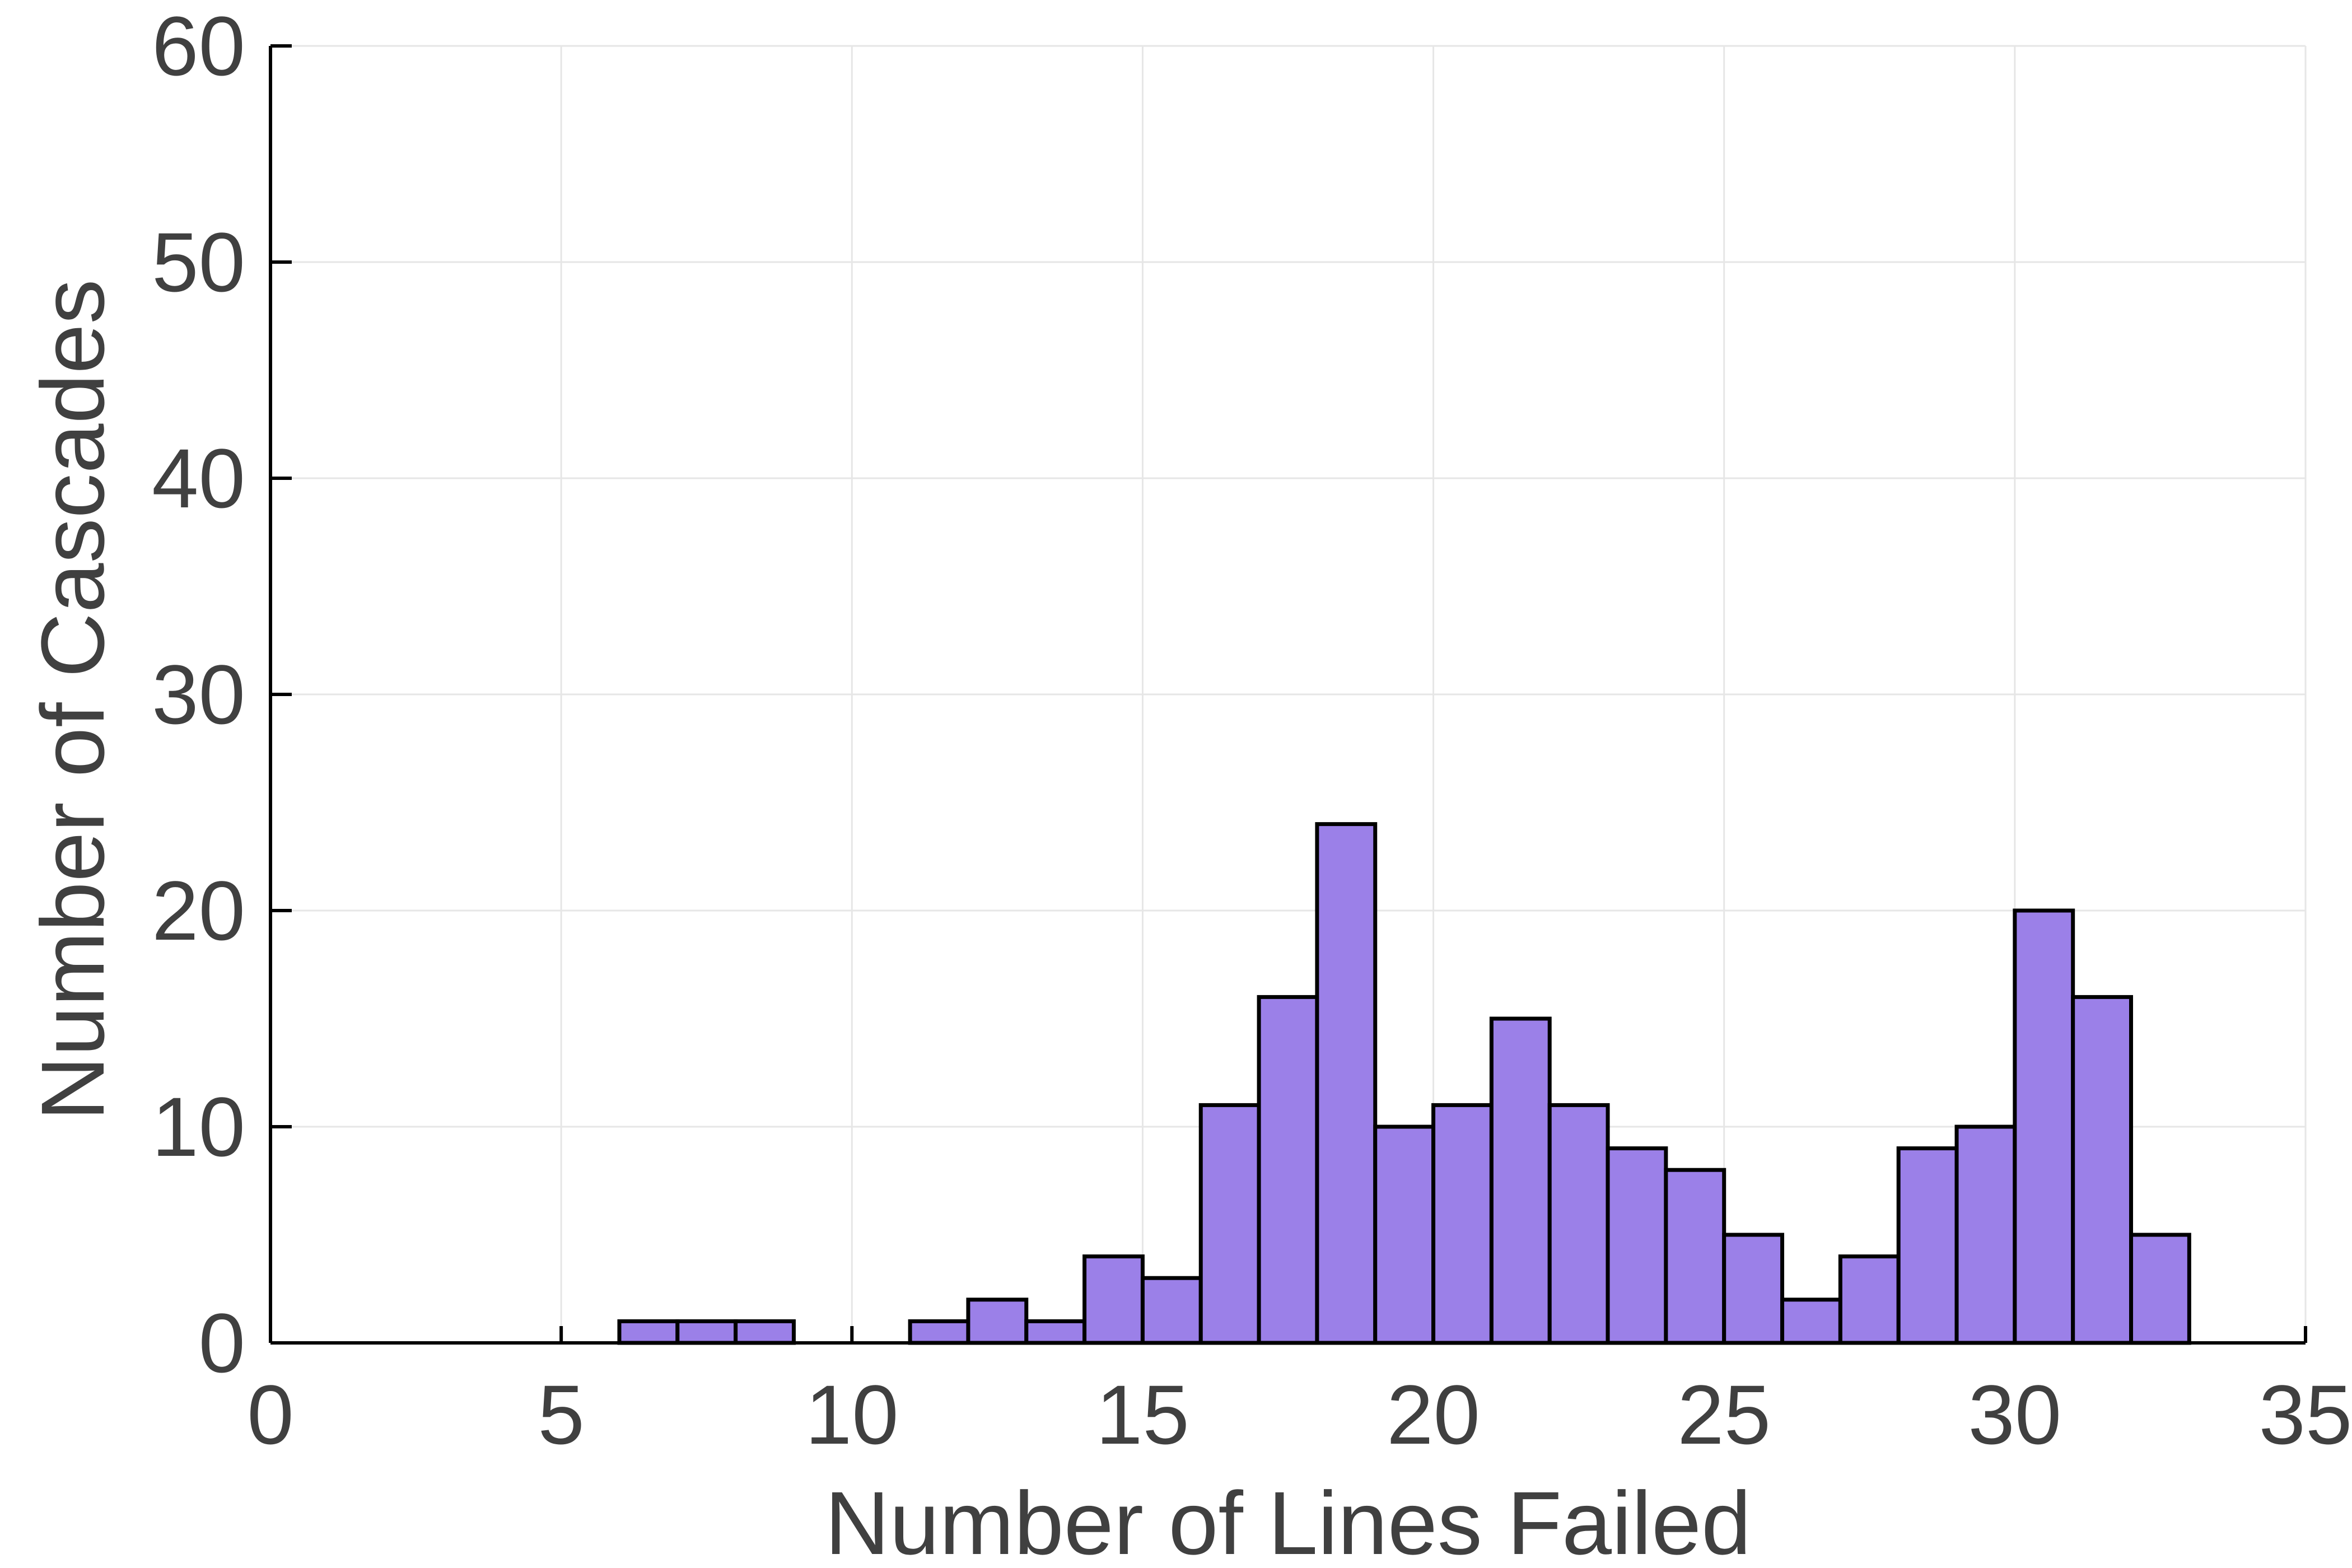 The height and width of the screenshot is (1568, 2352). What do you see at coordinates (2306, 1415) in the screenshot?
I see `x-tick-label-35: 35` at bounding box center [2306, 1415].